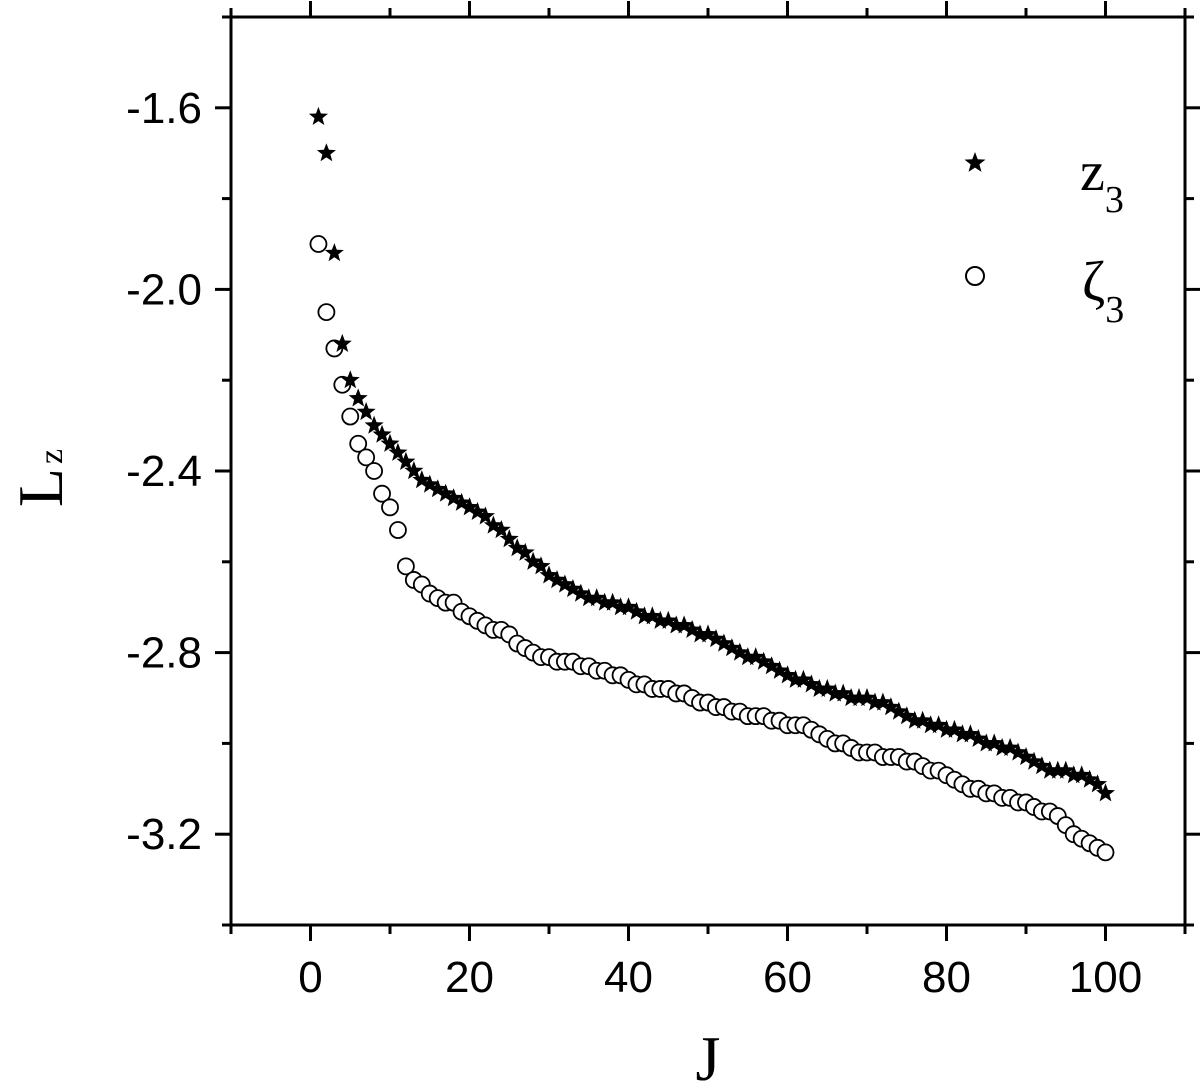 Image resolution: width=1200 pixels, height=1084 pixels. Describe the element at coordinates (469, 977) in the screenshot. I see `x-tick-label: 20` at that location.